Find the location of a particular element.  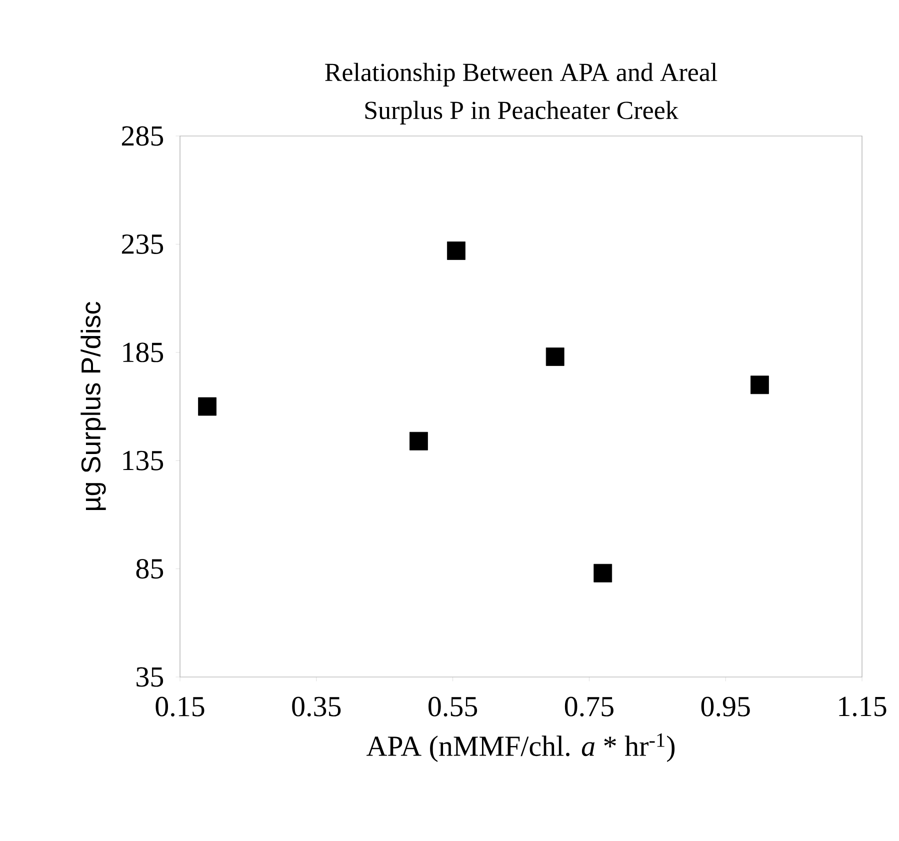

y-tick-label: 135 is located at coordinates (143, 460).